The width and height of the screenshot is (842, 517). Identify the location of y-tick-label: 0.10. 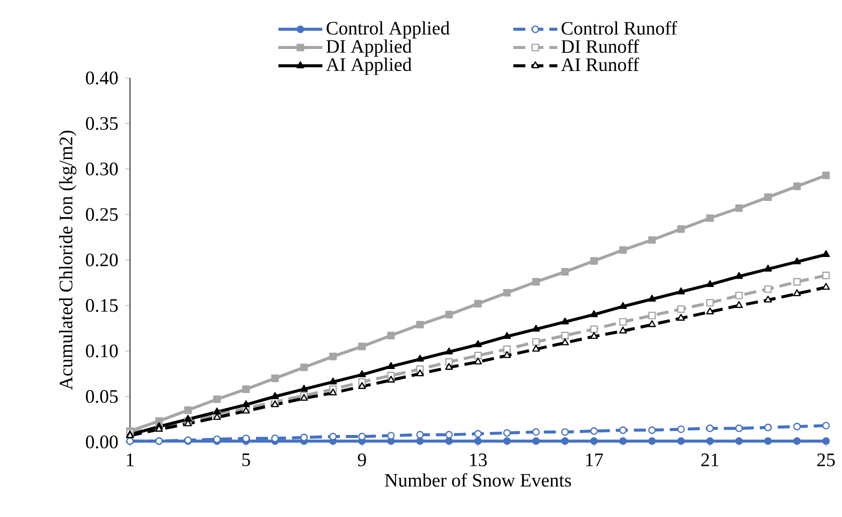
(102, 351).